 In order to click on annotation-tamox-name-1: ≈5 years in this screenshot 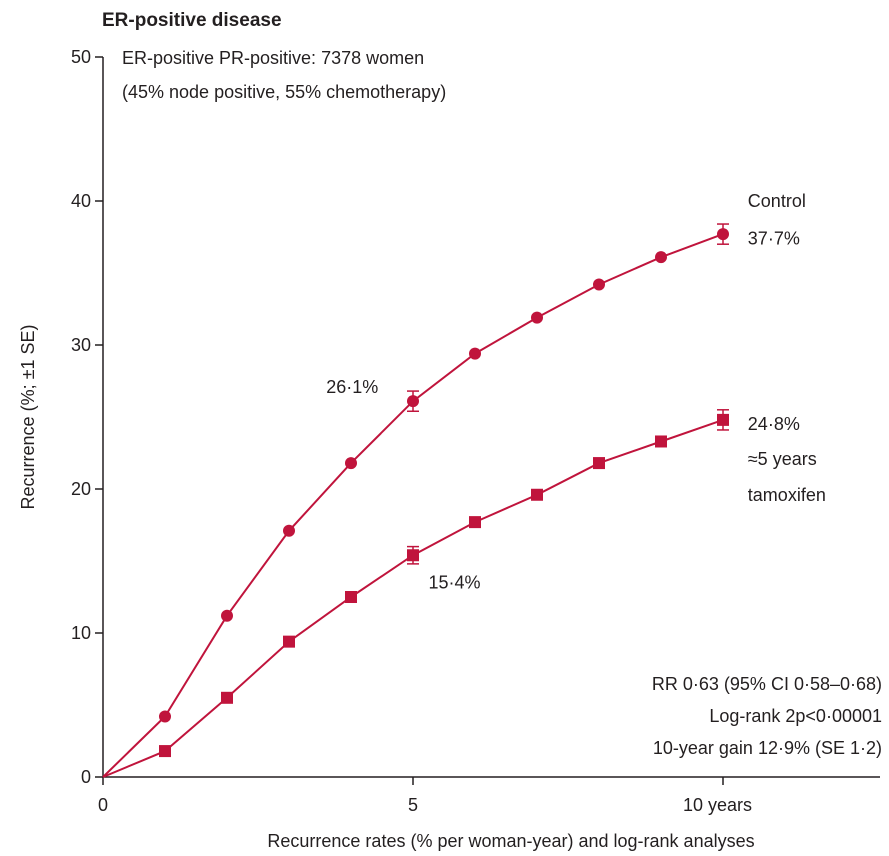, I will do `click(782, 459)`.